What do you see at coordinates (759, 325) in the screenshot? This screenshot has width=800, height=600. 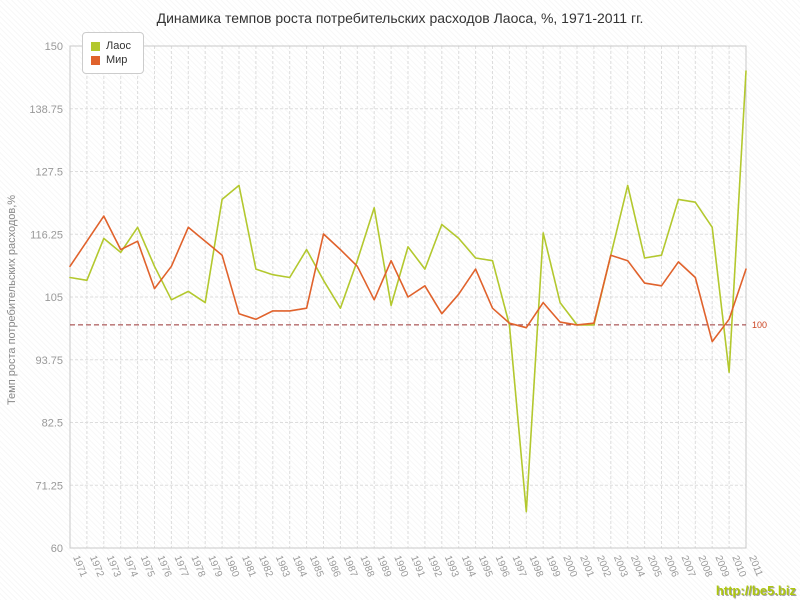 I see `svg-text: 100` at bounding box center [759, 325].